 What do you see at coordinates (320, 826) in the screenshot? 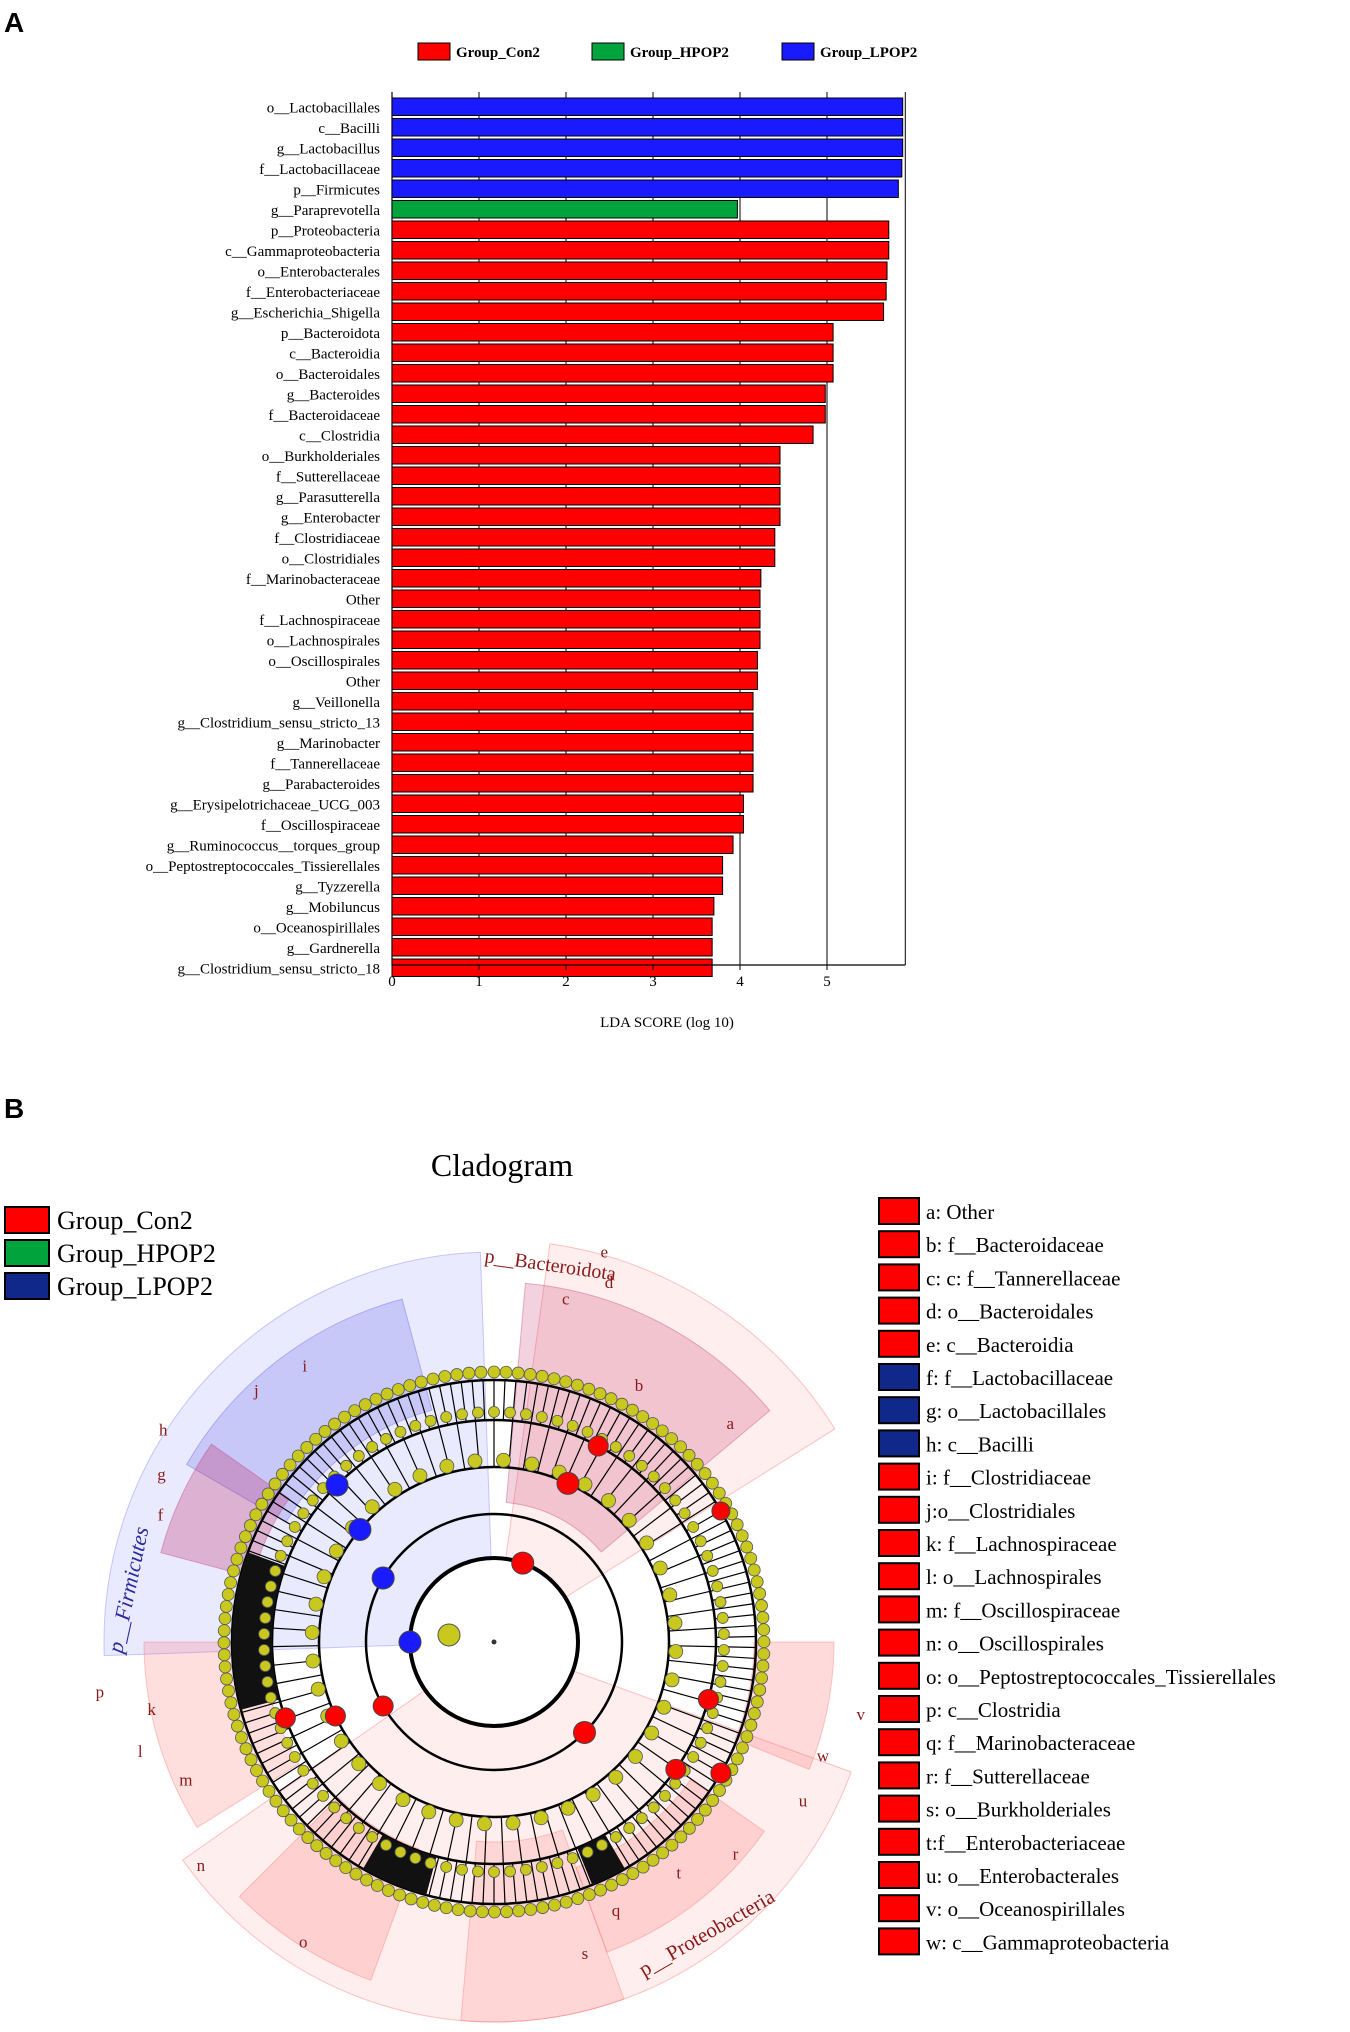
I see `category-label: f__Oscillospiraceae` at bounding box center [320, 826].